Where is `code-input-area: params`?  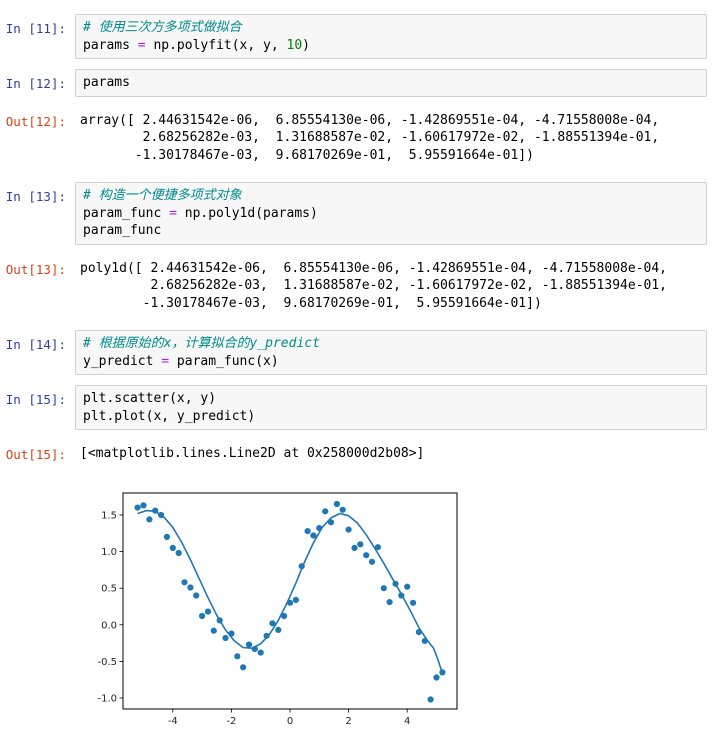 code-input-area: params is located at coordinates (391, 83).